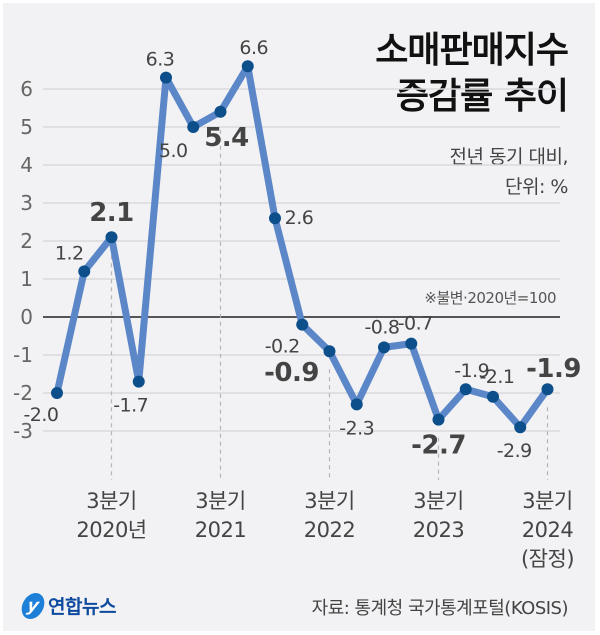  Describe the element at coordinates (26, 165) in the screenshot. I see `y-tick-label: 4` at that location.